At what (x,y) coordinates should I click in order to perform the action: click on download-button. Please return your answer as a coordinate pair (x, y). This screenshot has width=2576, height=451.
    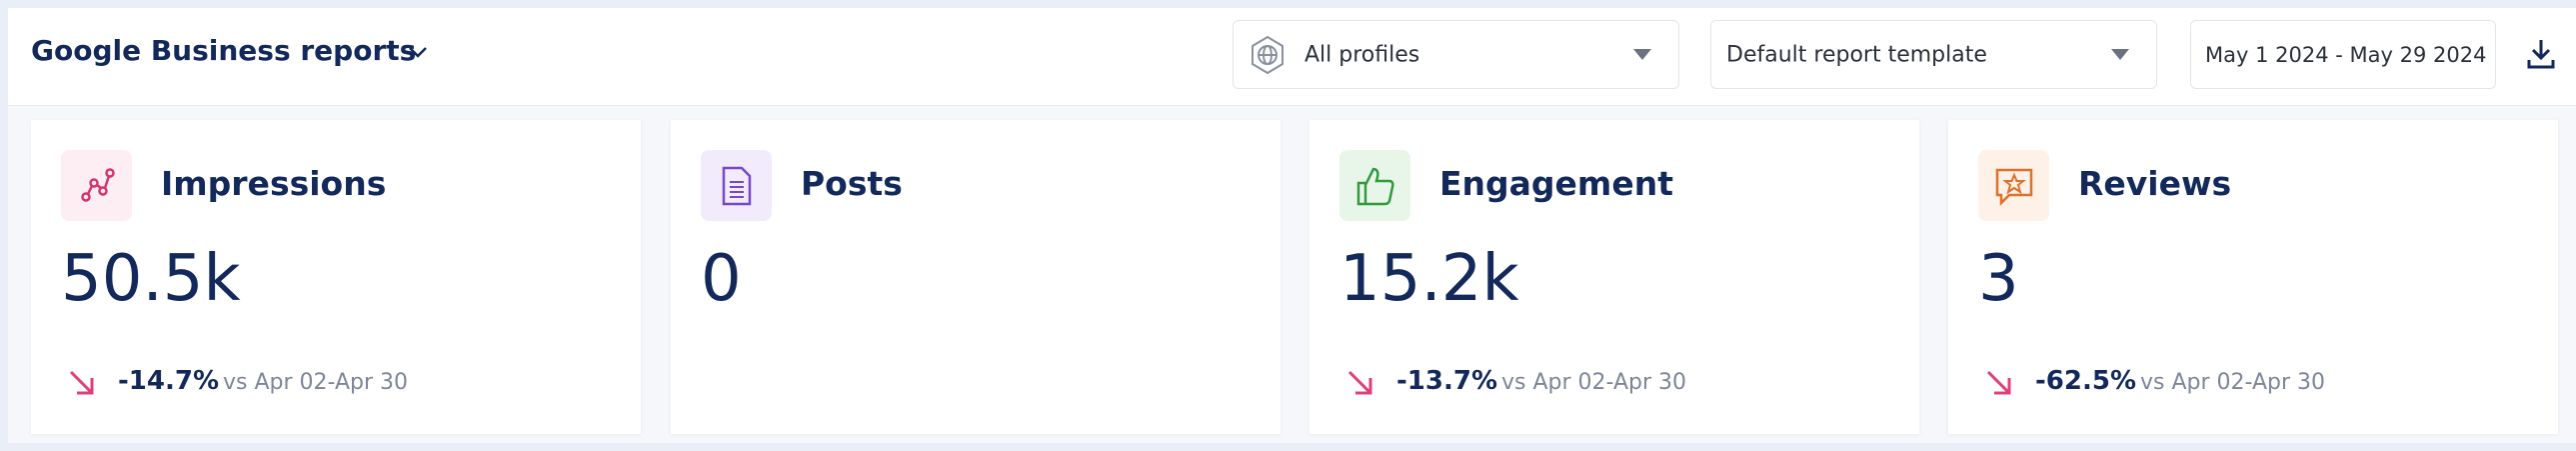
    Looking at the image, I should click on (2541, 54).